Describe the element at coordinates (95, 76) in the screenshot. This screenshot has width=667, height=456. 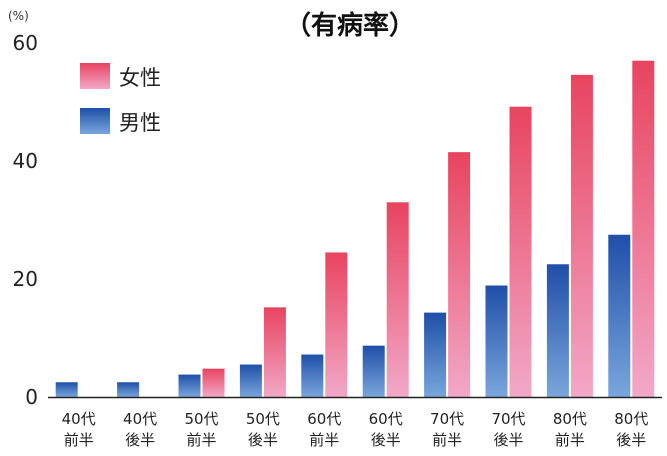
I see `legend-swatch-female` at that location.